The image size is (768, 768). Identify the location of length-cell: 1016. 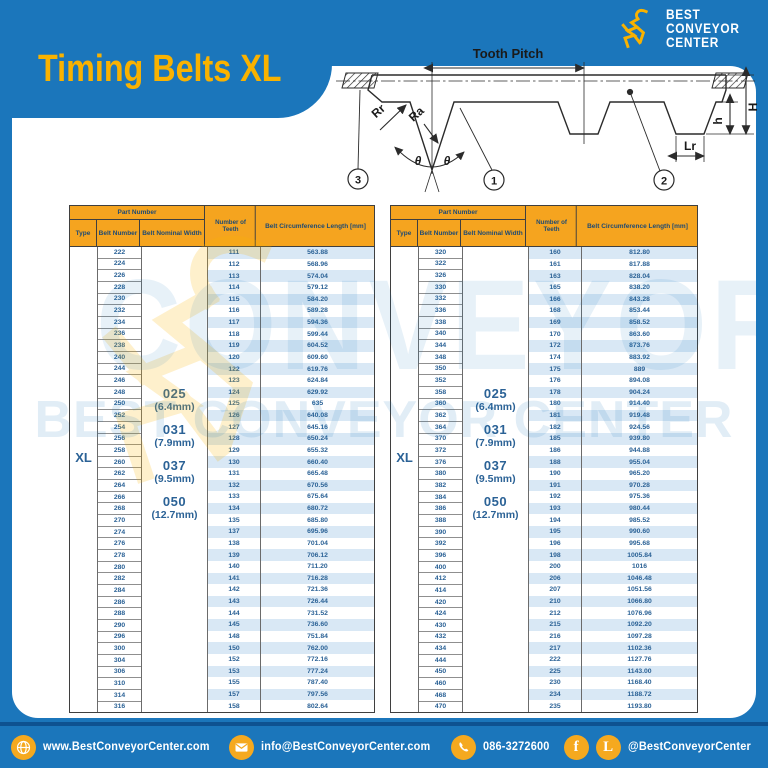
(639, 567).